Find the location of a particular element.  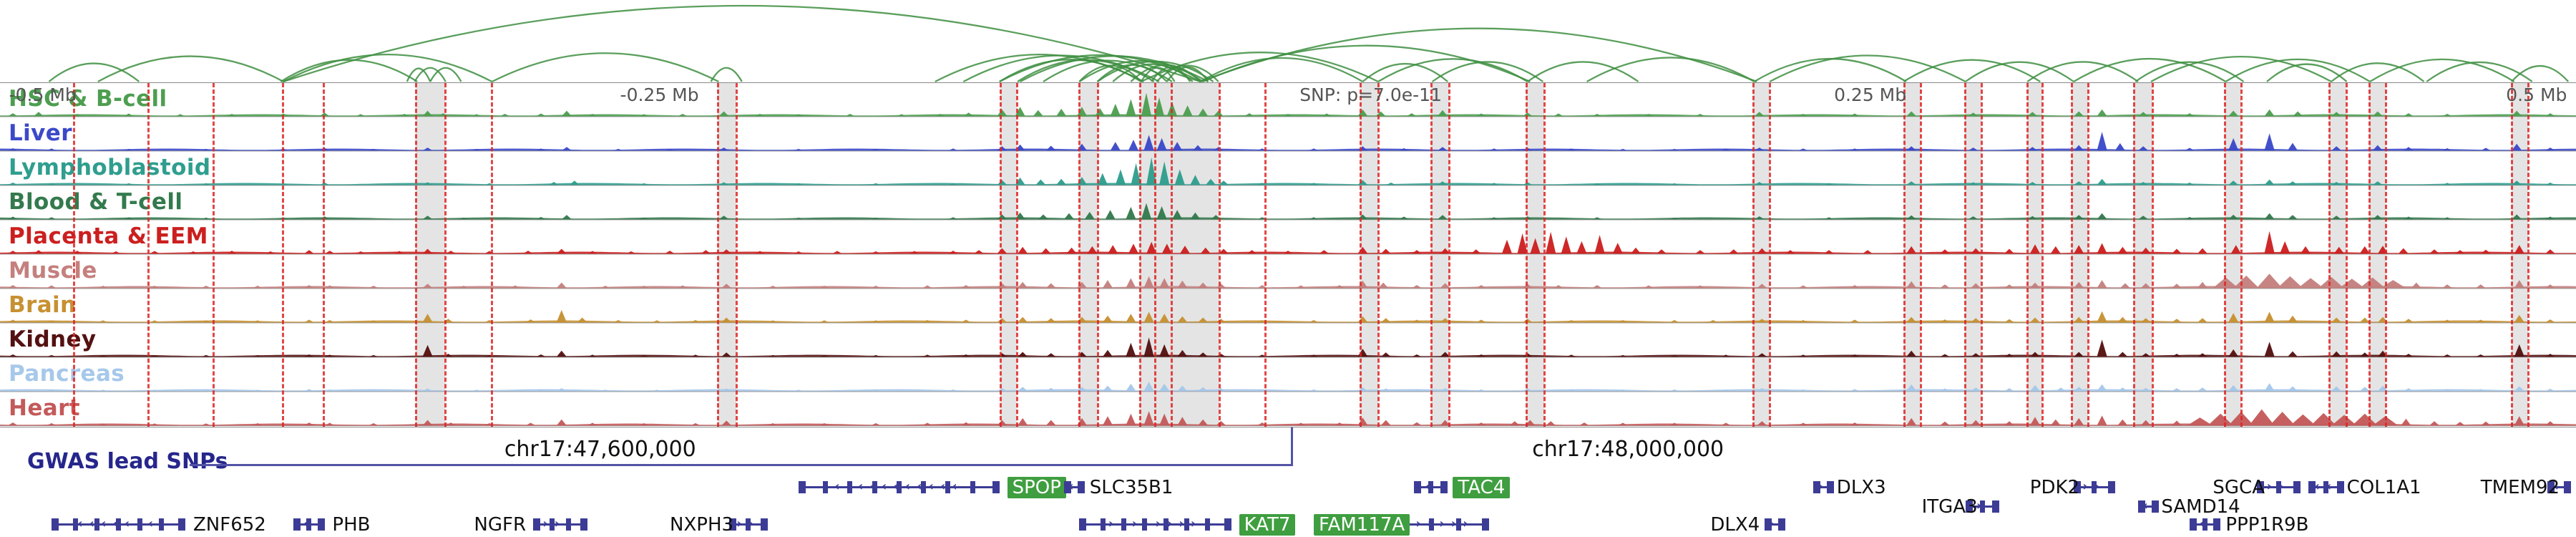

gene-model: ‹‹‹‹‹‹‹ is located at coordinates (119, 524).